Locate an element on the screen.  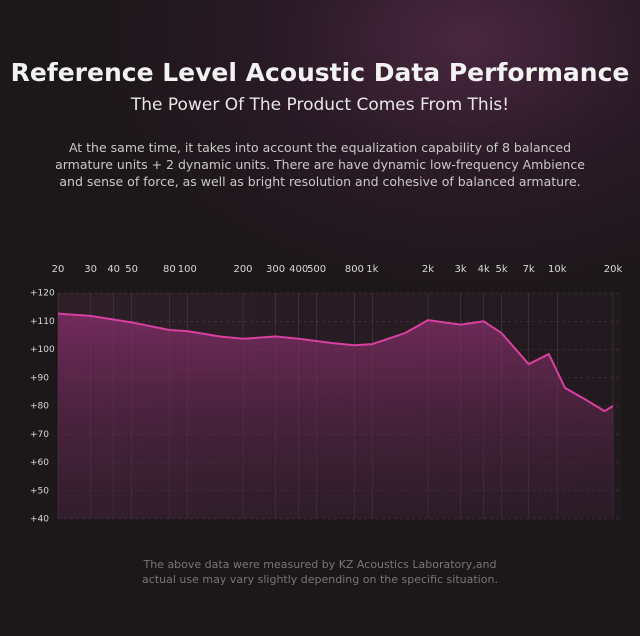
x-tick-label: 1k is located at coordinates (372, 269).